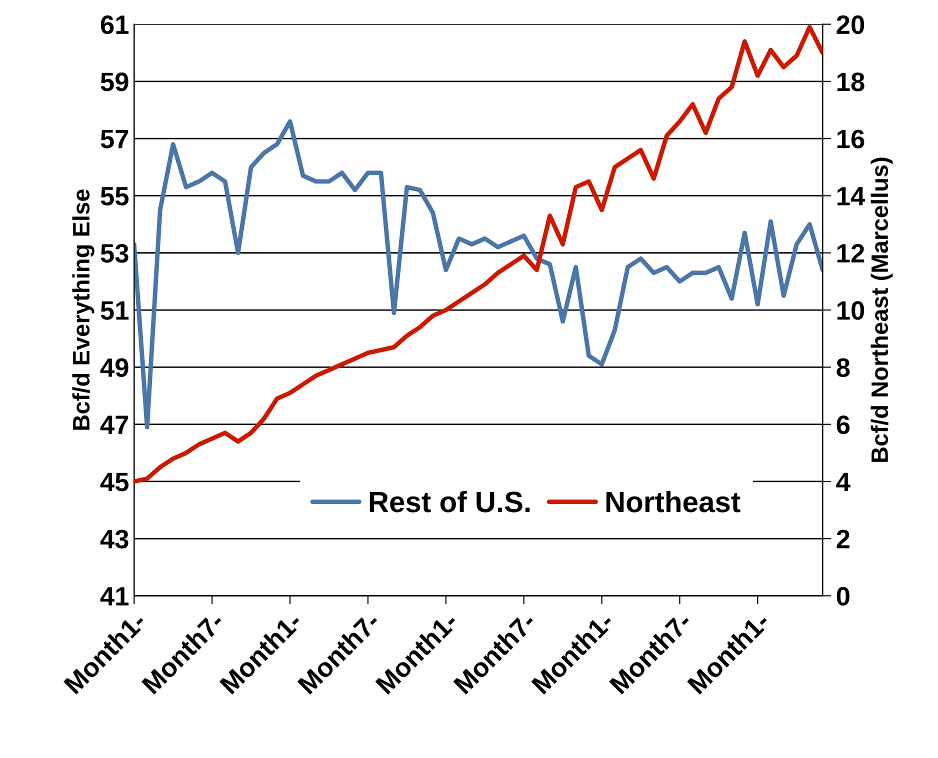 The image size is (938, 758). Describe the element at coordinates (114, 367) in the screenshot. I see `y-tick-label: 49` at that location.